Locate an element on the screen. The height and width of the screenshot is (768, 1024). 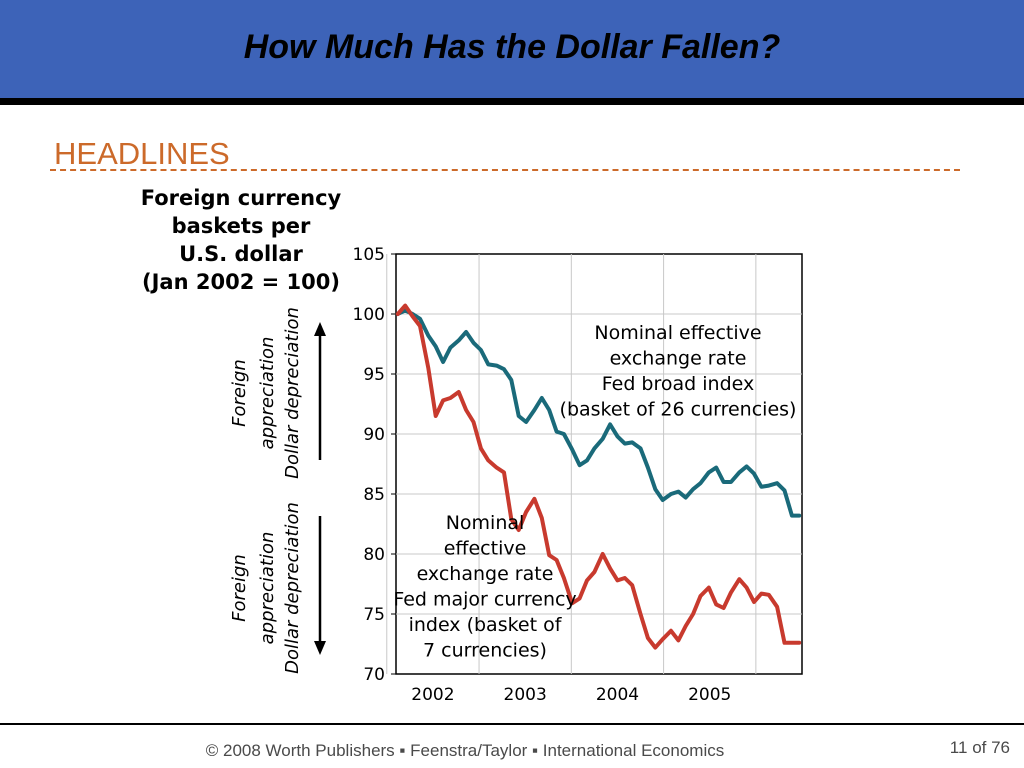
title-bar is located at coordinates (512, 52).